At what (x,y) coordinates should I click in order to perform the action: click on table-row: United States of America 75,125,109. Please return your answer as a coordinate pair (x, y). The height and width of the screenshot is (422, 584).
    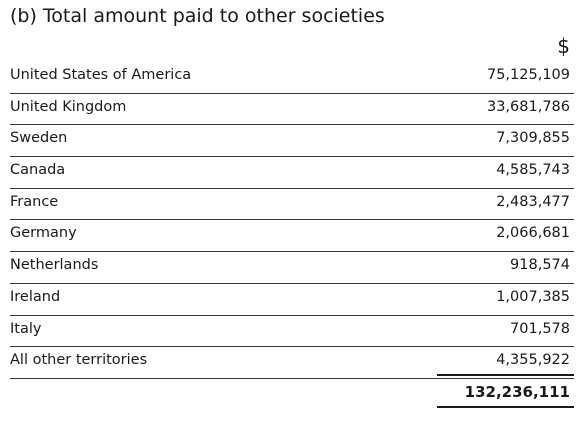
    Looking at the image, I should click on (292, 78).